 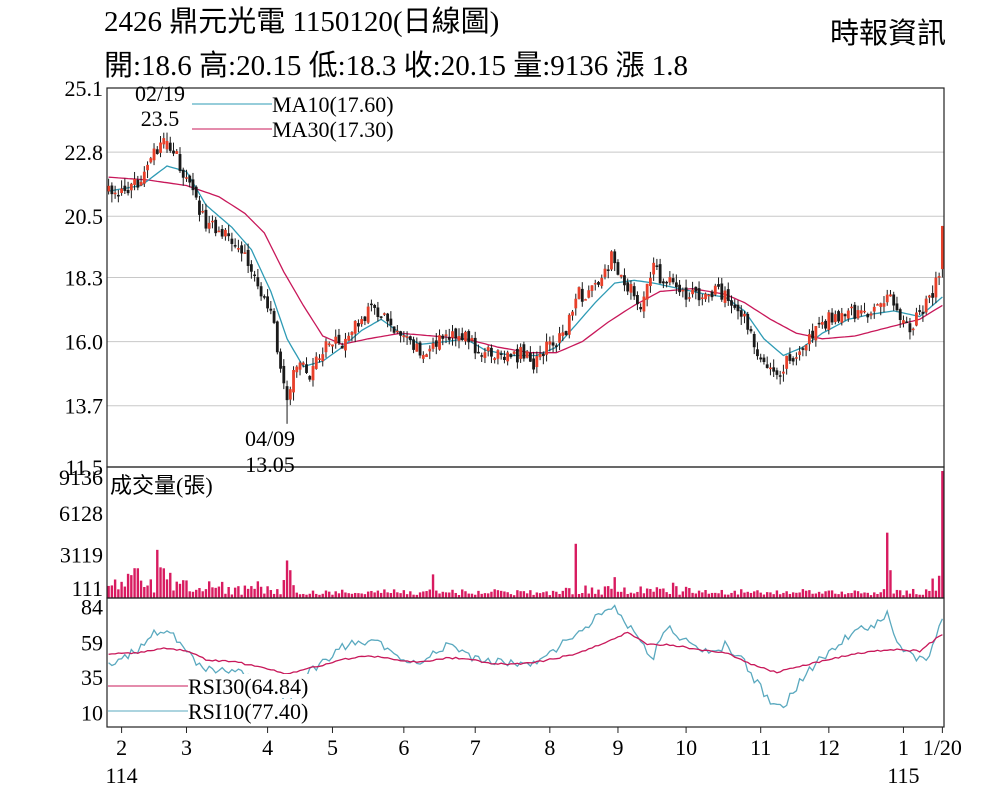 I want to click on rsi-tick-label: 59, so click(x=92, y=642).